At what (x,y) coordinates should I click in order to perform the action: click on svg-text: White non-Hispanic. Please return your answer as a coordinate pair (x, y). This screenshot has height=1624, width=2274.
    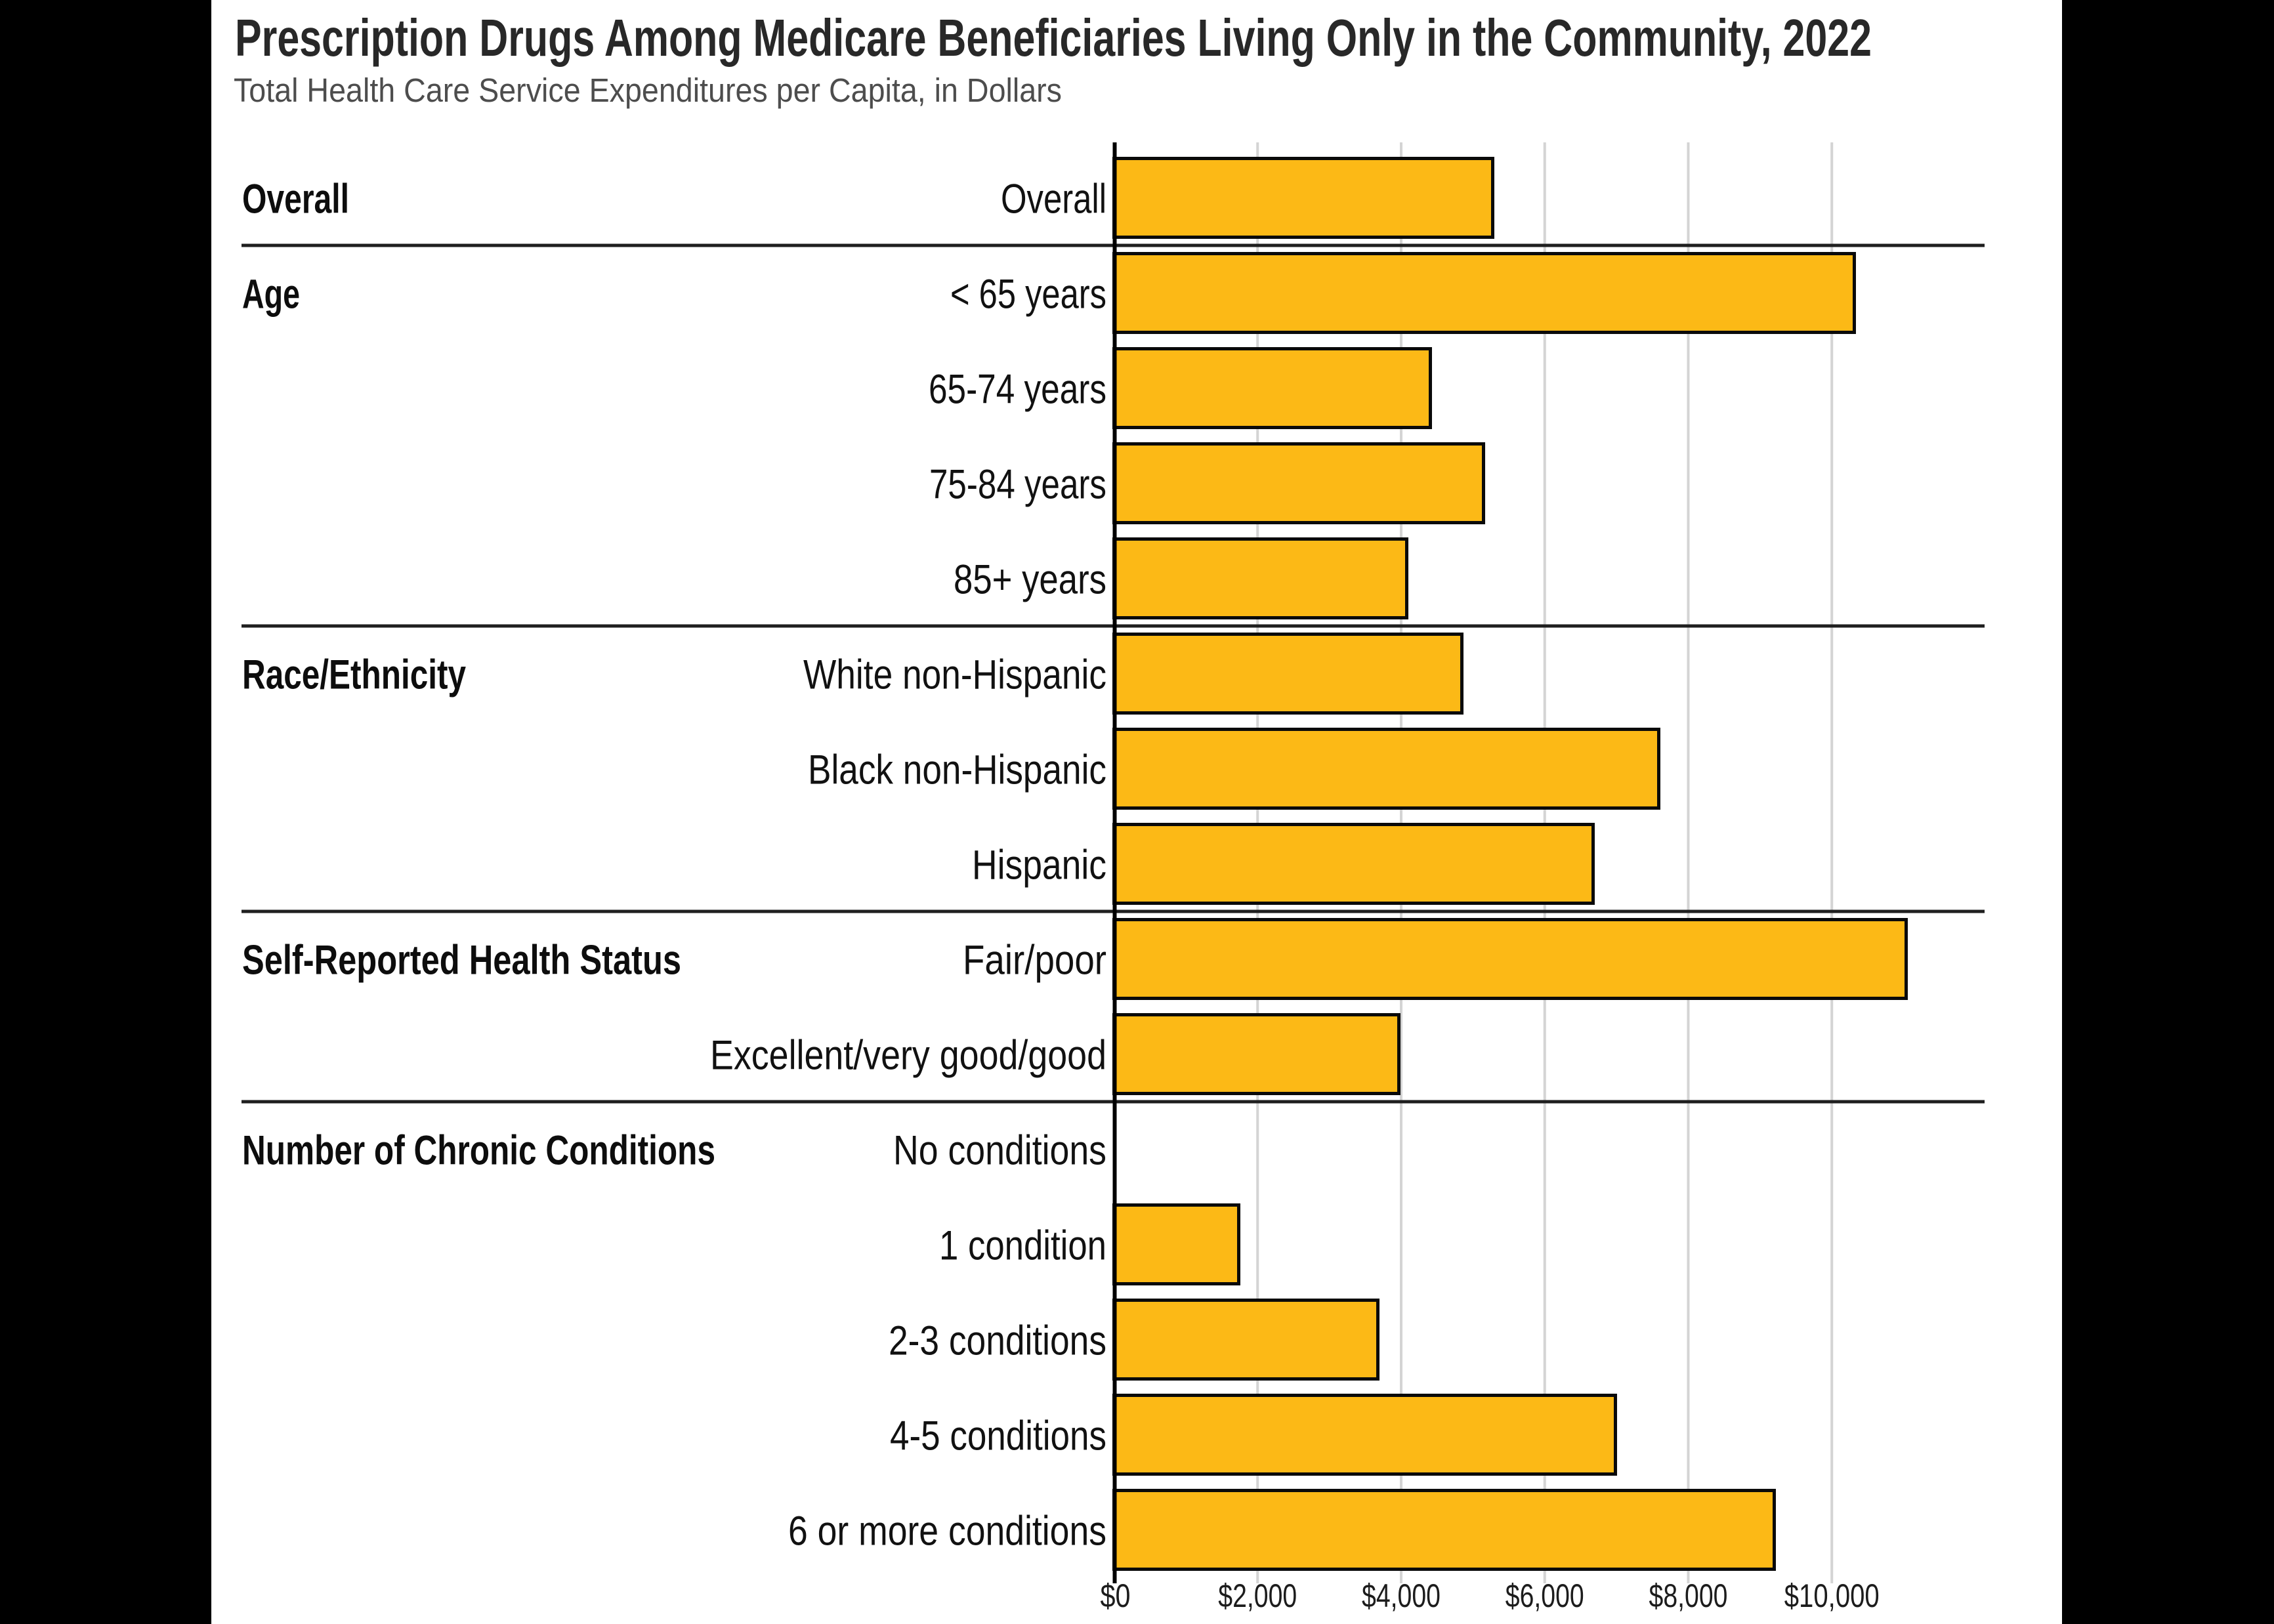
    Looking at the image, I should click on (954, 675).